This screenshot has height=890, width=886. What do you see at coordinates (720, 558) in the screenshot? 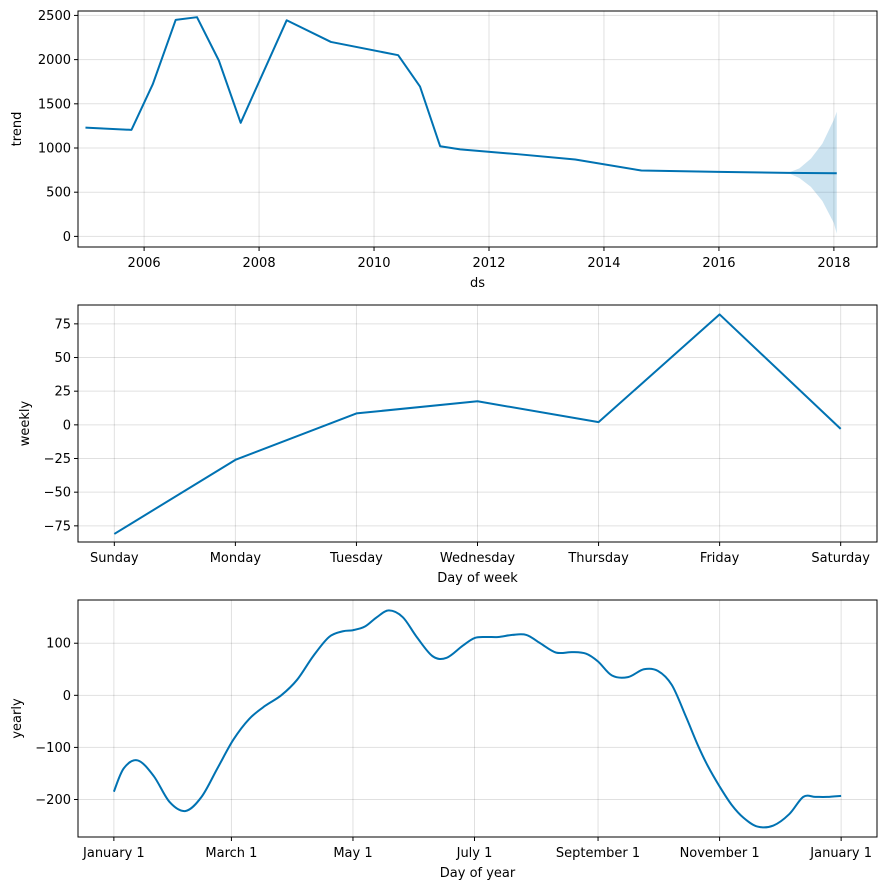
I see `x-tick-label: Friday` at bounding box center [720, 558].